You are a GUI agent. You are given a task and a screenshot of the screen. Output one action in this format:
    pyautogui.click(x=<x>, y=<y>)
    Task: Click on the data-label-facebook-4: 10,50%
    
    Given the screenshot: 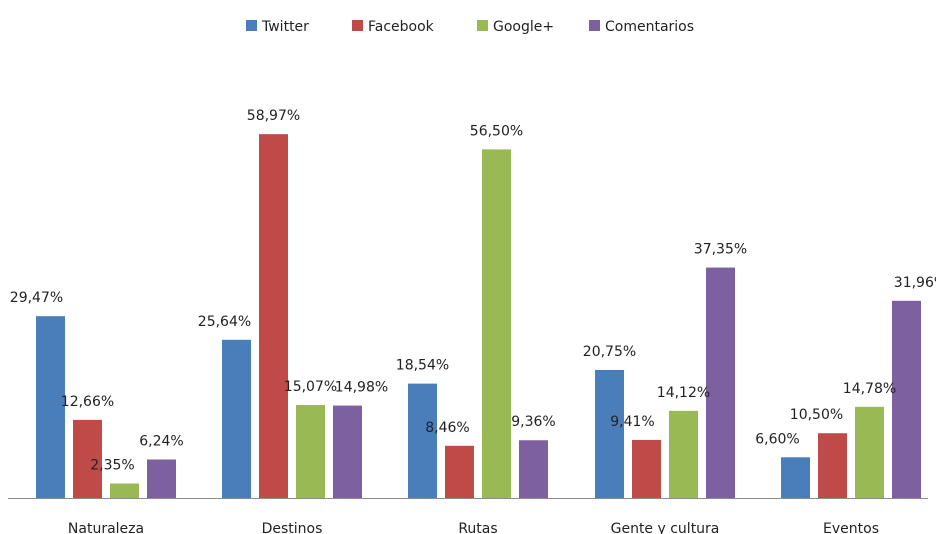 What is the action you would take?
    pyautogui.click(x=816, y=415)
    